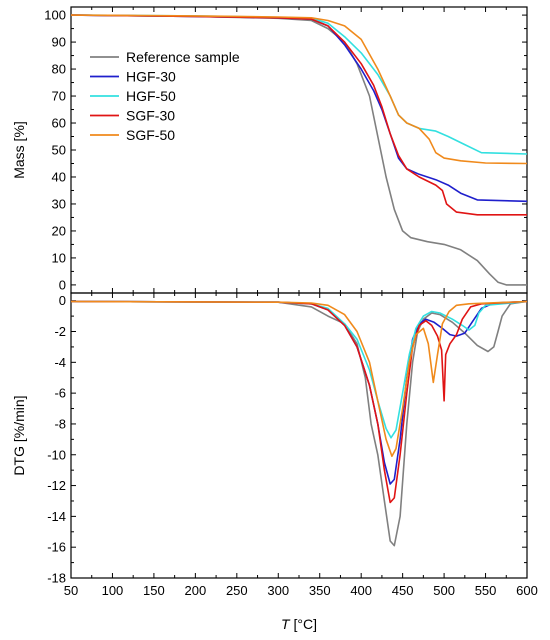  What do you see at coordinates (55, 15) in the screenshot?
I see `mass-ytick-label: 100` at bounding box center [55, 15].